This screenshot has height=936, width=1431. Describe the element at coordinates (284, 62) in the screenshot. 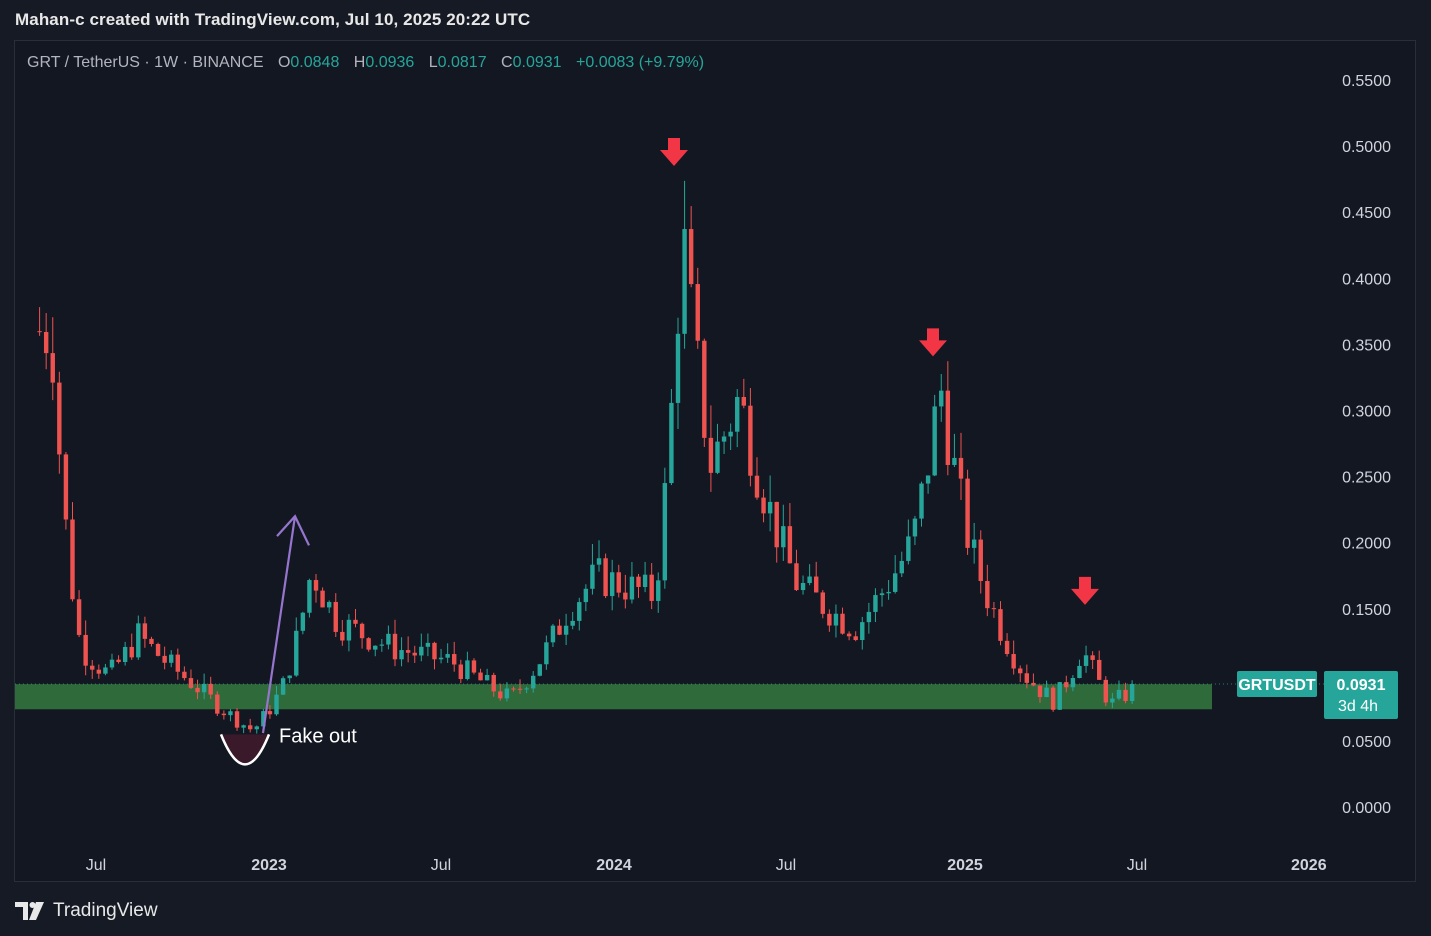

I see `open-label: O` at that location.